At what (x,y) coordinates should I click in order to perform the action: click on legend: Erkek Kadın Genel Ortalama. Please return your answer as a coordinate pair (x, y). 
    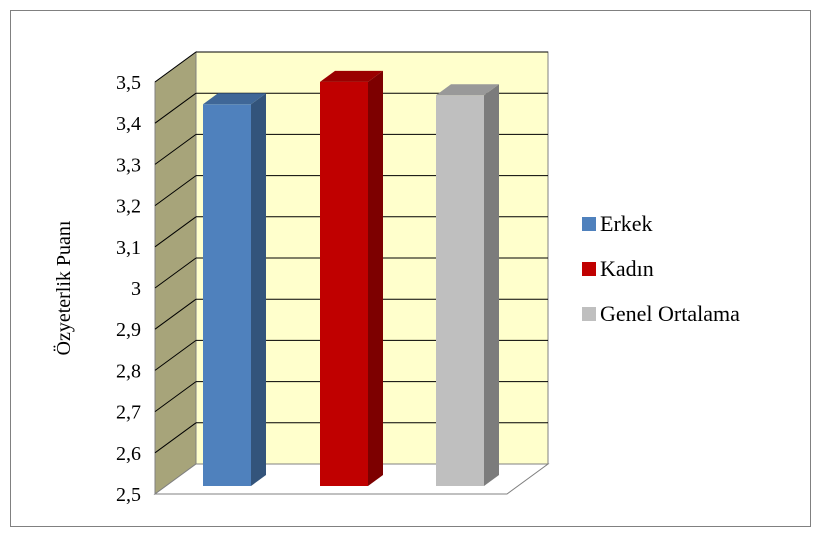
    Looking at the image, I should click on (661, 277).